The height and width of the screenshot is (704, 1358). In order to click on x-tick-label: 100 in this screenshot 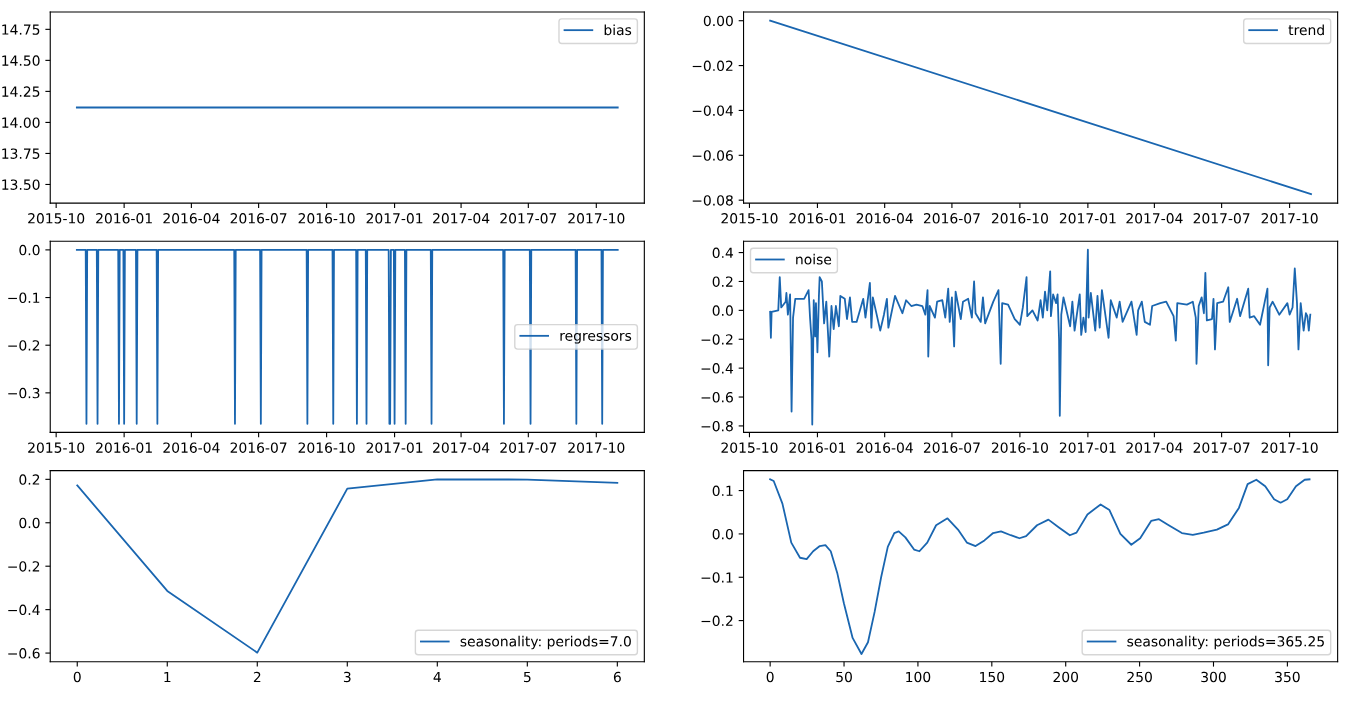, I will do `click(918, 677)`.